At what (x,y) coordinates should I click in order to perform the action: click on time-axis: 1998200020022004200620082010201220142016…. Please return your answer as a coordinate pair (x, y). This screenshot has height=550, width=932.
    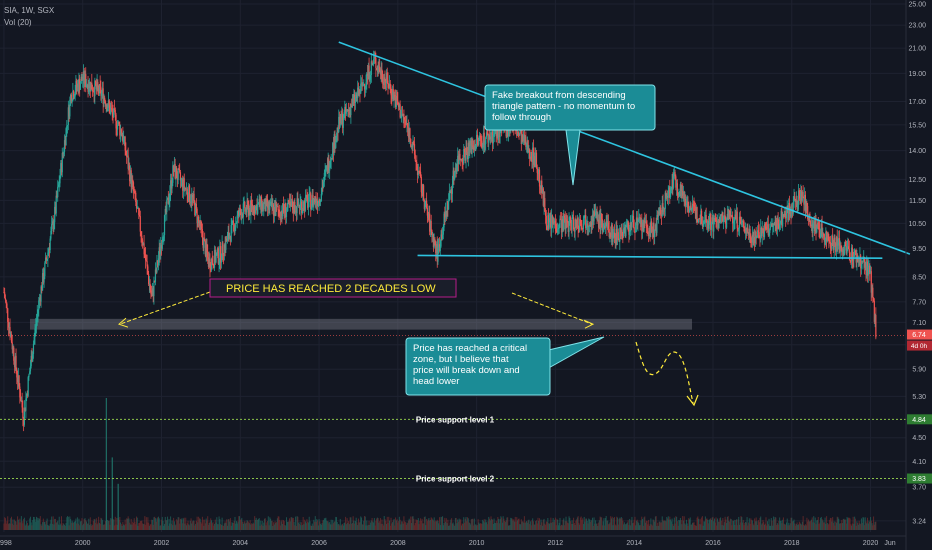
    Looking at the image, I should click on (466, 541).